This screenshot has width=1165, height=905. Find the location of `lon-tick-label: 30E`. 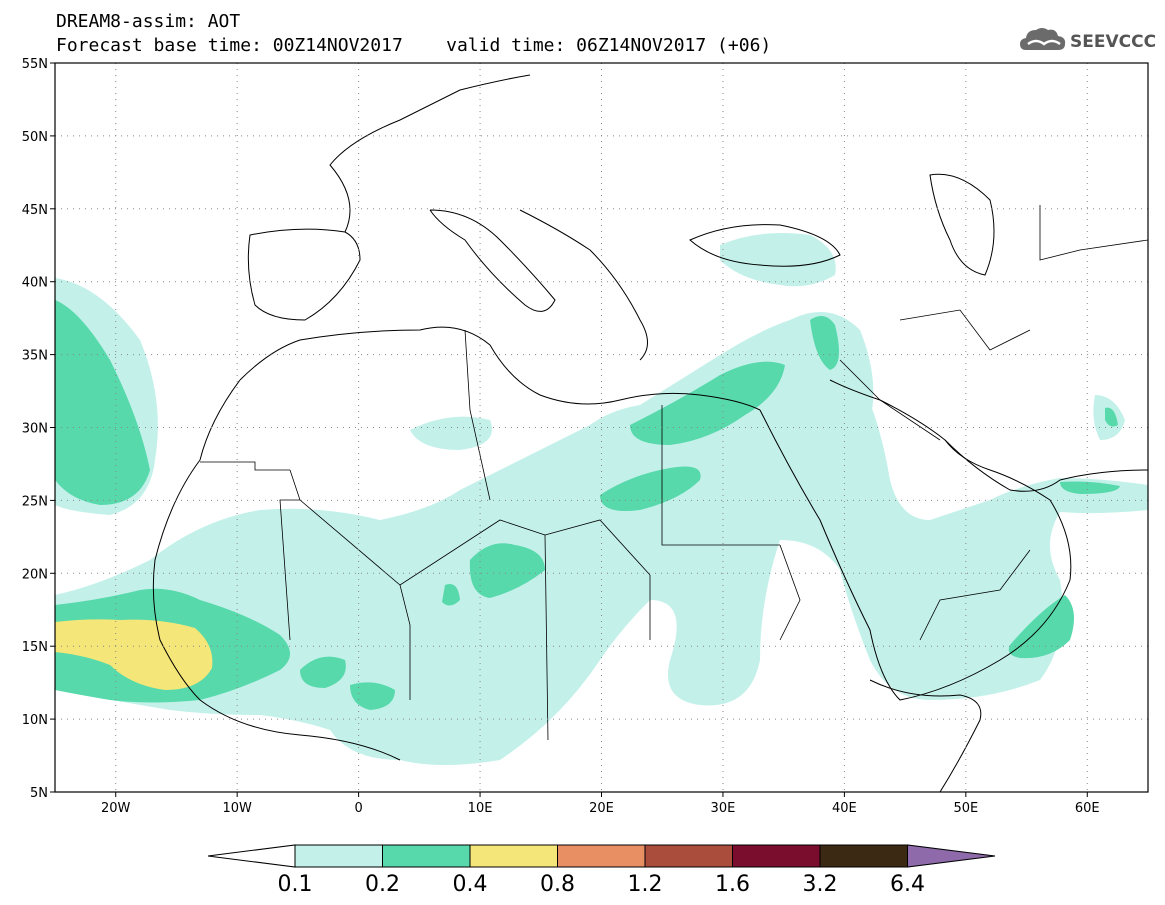

lon-tick-label: 30E is located at coordinates (723, 808).